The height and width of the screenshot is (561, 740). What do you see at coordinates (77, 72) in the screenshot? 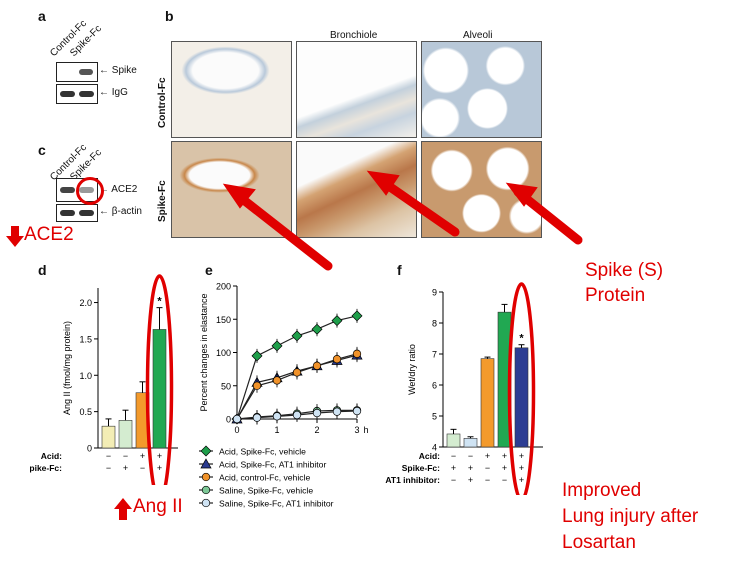
I see `blot-a-spike-strip` at bounding box center [77, 72].